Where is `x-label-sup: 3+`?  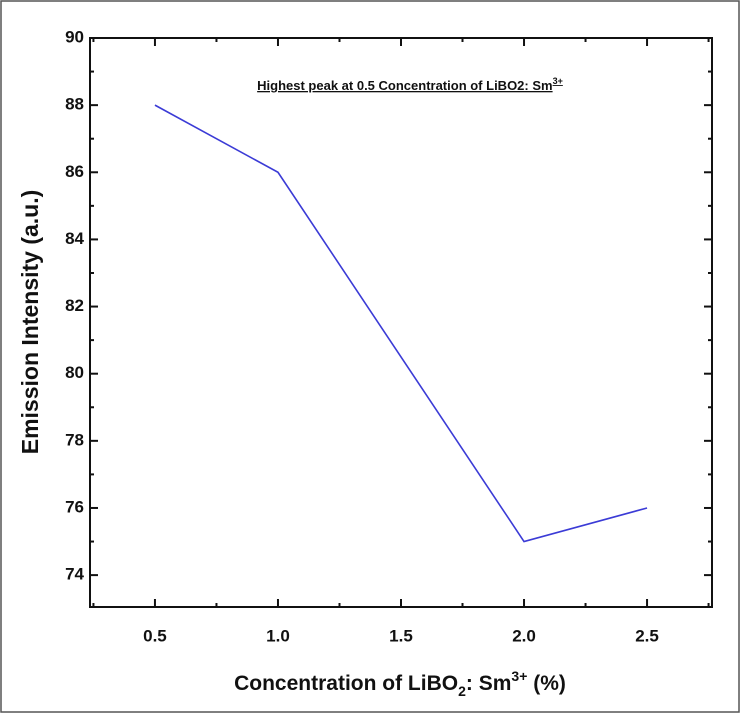
x-label-sup: 3+ is located at coordinates (519, 676).